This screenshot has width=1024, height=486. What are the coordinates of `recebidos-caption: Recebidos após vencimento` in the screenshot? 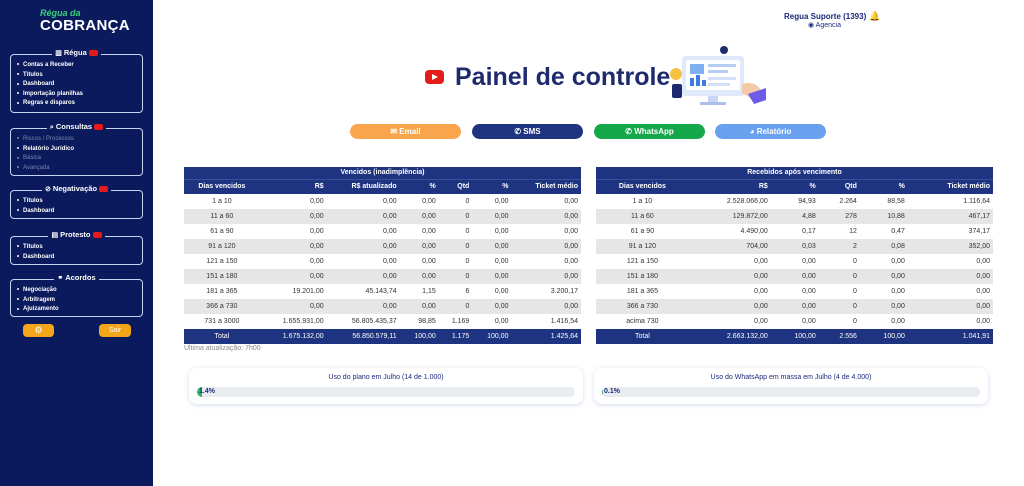 It's located at (794, 173).